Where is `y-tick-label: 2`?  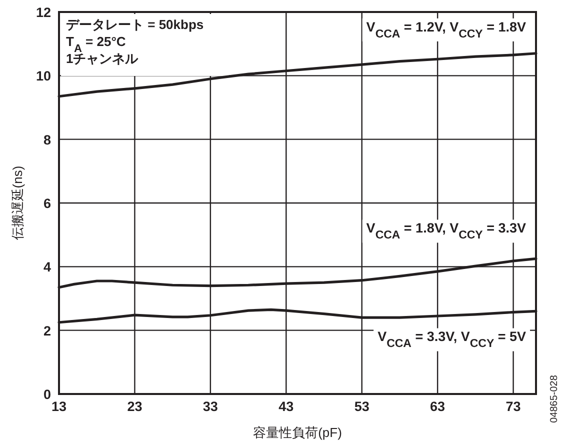
y-tick-label: 2 is located at coordinates (47, 330).